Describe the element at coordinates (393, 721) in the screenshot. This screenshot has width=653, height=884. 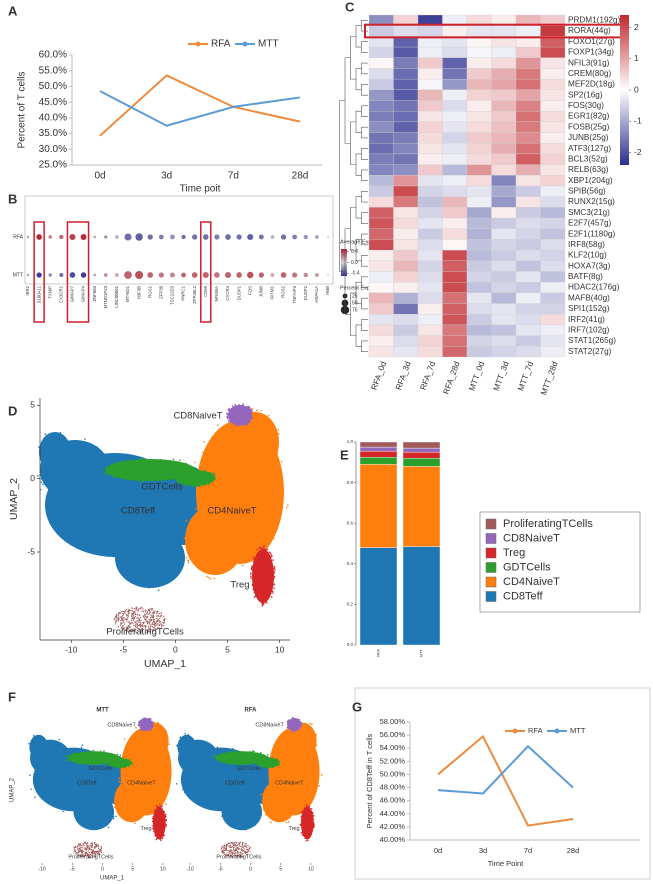
I see `y-tick-label: 58.00%` at that location.